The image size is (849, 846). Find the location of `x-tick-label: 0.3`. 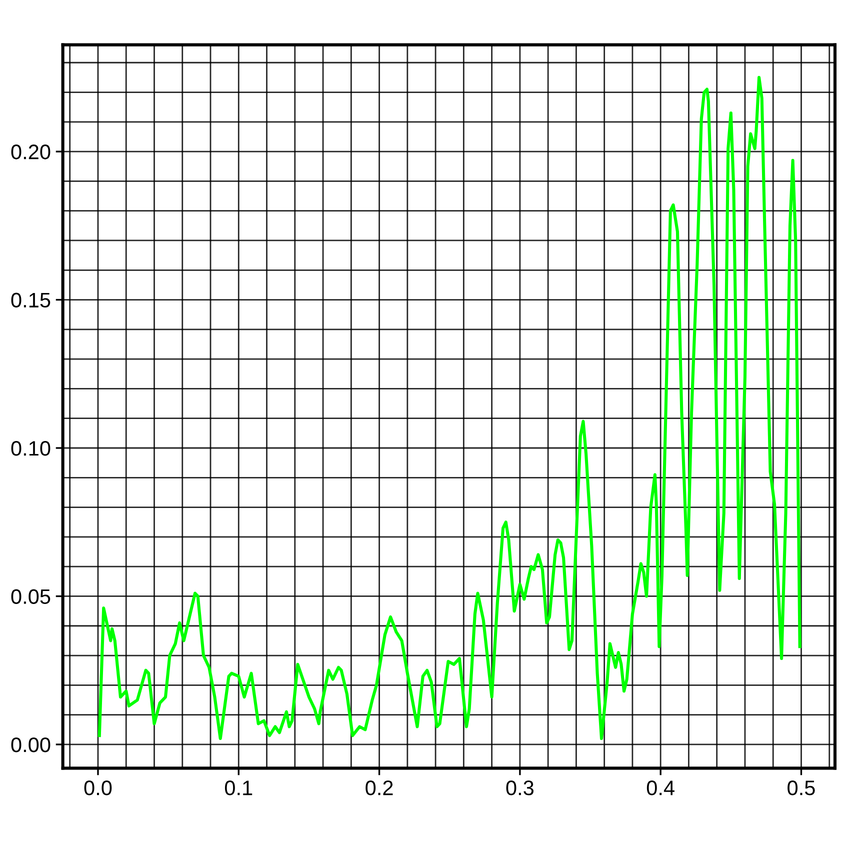

x-tick-label: 0.3 is located at coordinates (520, 788).